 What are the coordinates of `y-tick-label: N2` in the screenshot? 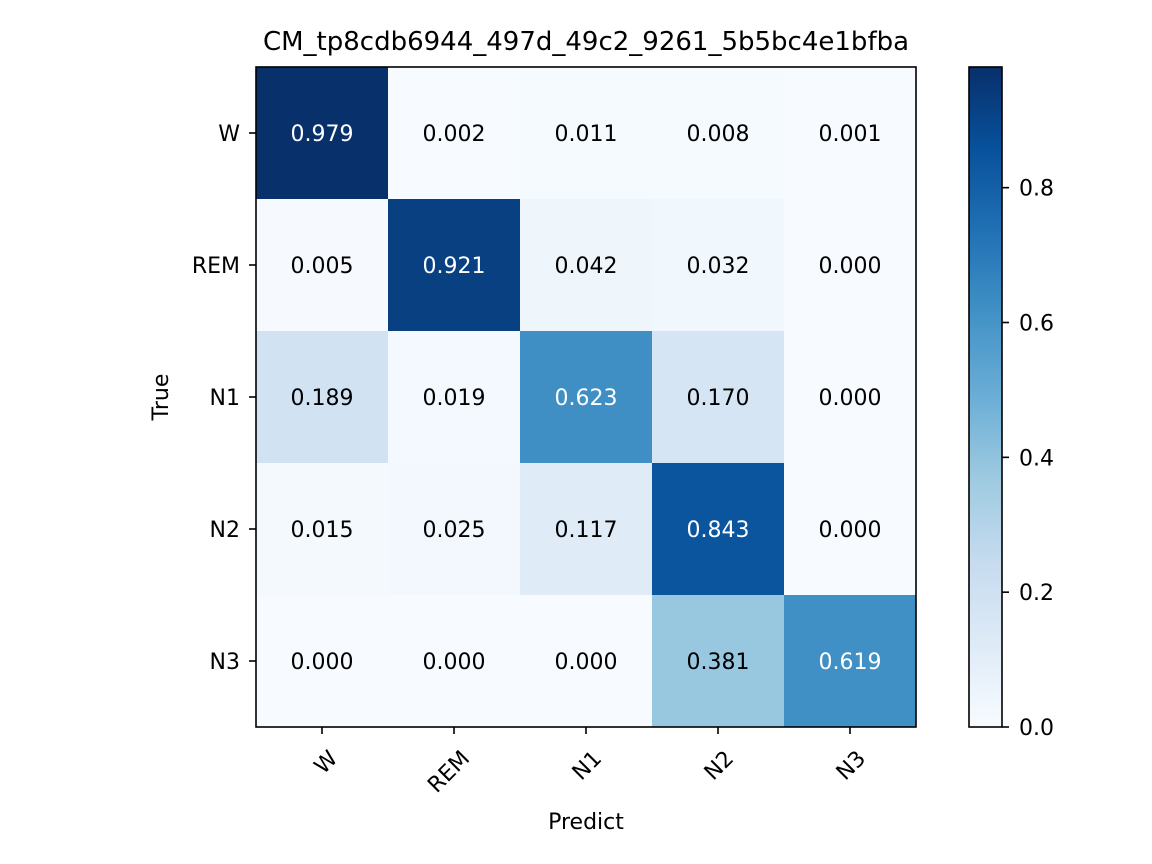 It's located at (225, 530).